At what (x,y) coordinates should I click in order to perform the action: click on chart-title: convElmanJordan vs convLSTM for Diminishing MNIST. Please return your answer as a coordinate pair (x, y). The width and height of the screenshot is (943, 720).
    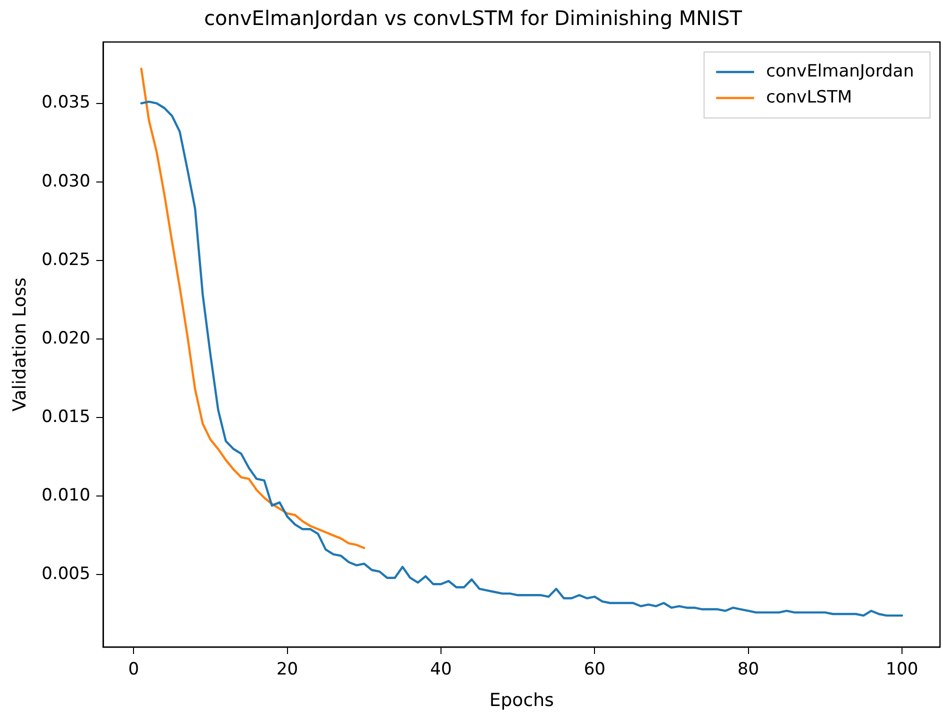
    Looking at the image, I should click on (473, 18).